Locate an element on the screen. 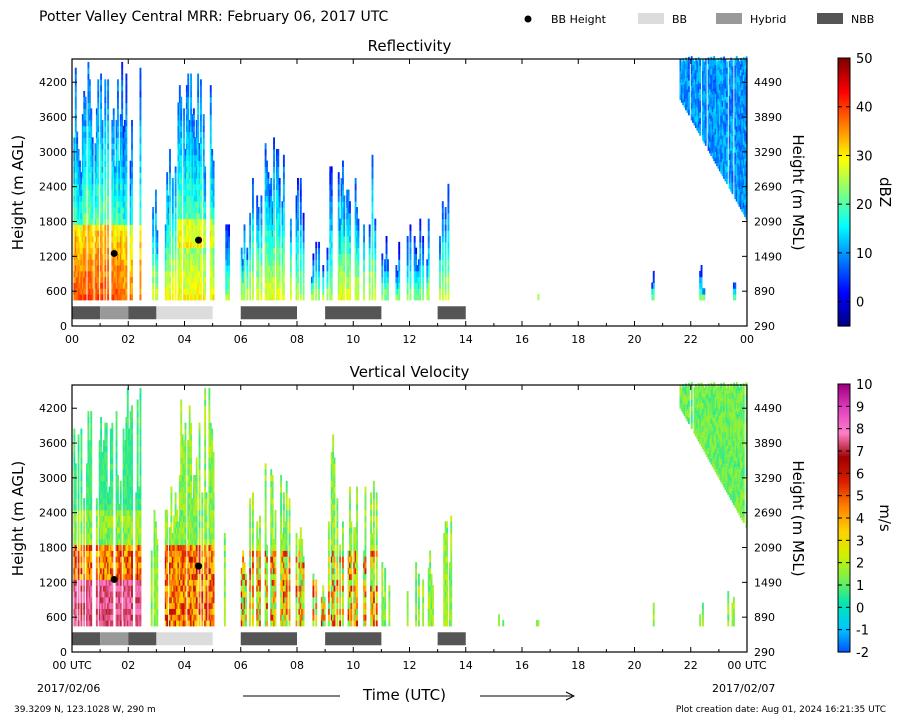 The image size is (900, 725). chart-title: Reflectivity is located at coordinates (410, 46).